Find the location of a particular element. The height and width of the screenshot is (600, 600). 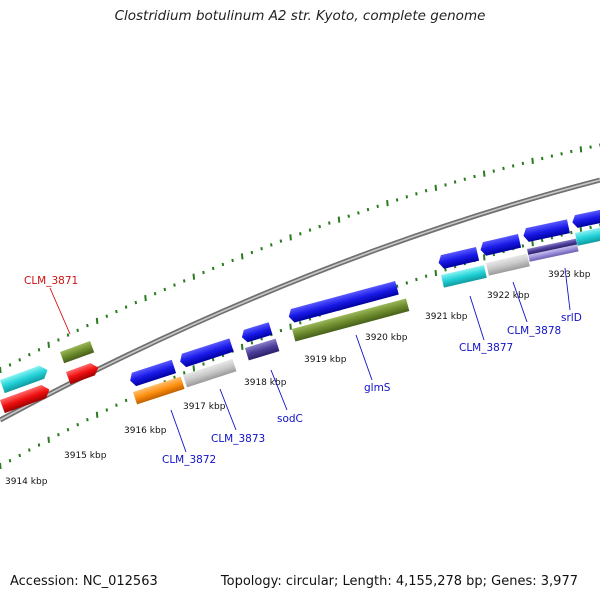

gene-red-left is located at coordinates (26, 398).